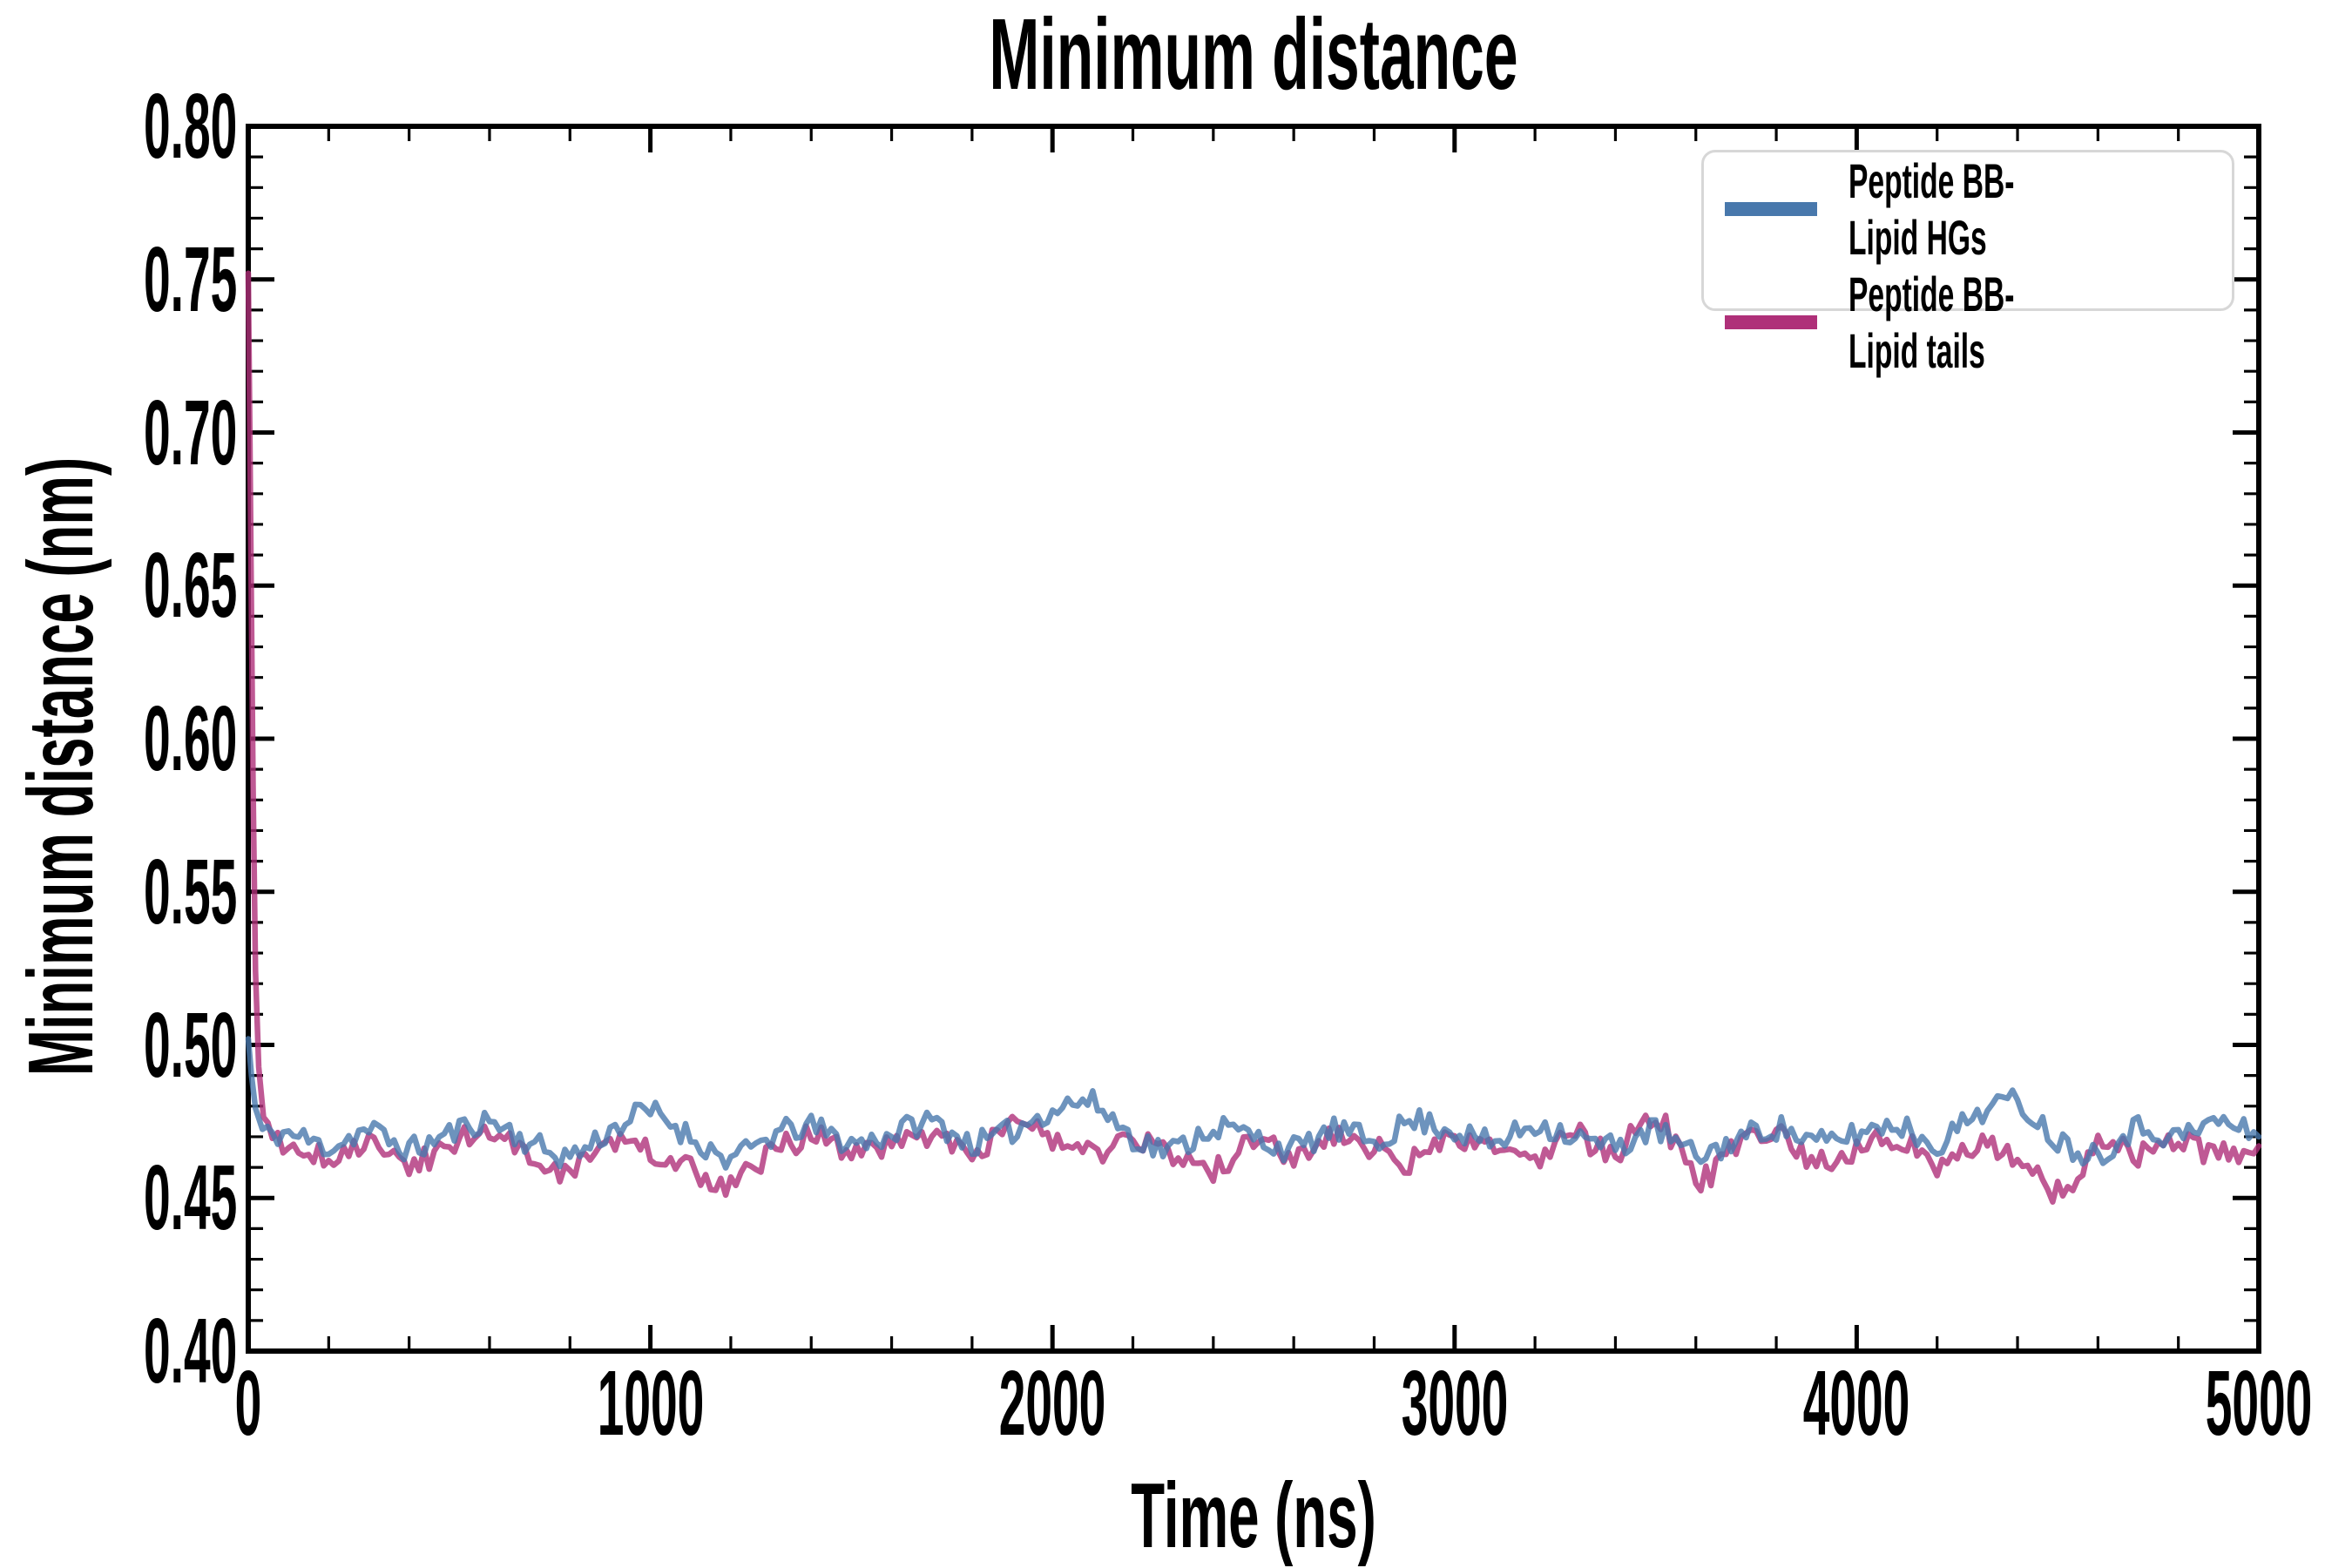 This screenshot has height=1568, width=2352. What do you see at coordinates (190, 891) in the screenshot?
I see `y-tick-label-text: 0.55` at bounding box center [190, 891].